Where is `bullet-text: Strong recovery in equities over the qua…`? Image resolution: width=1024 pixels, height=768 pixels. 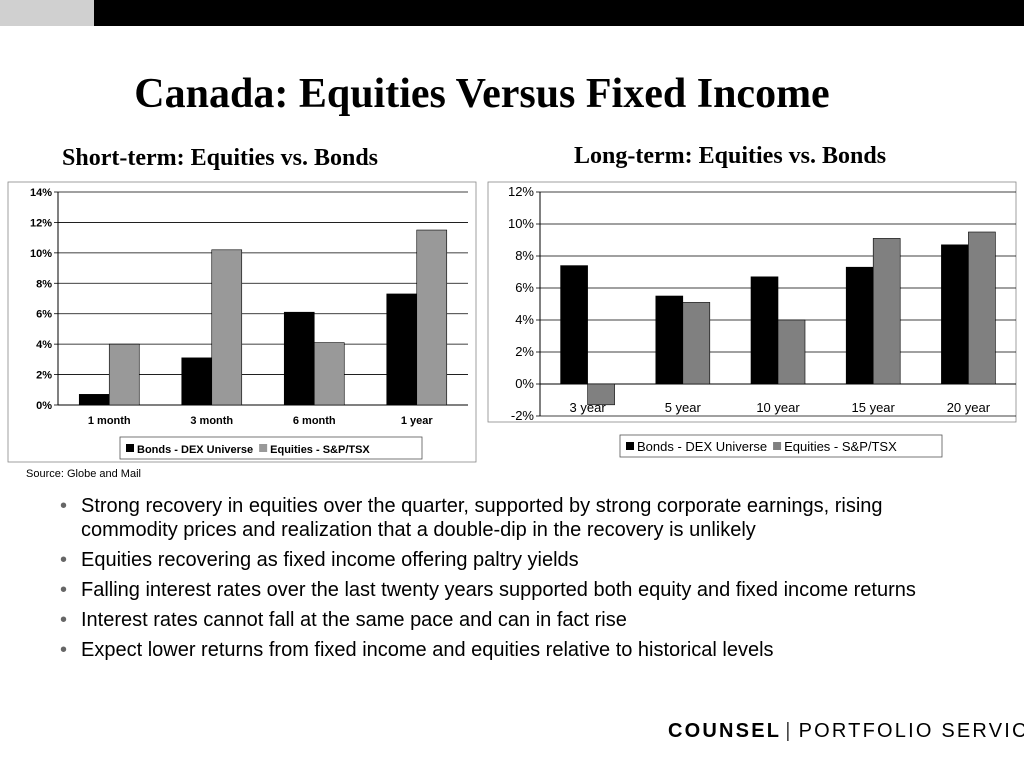 bullet-text: Strong recovery in equities over the qua… is located at coordinates (482, 518).